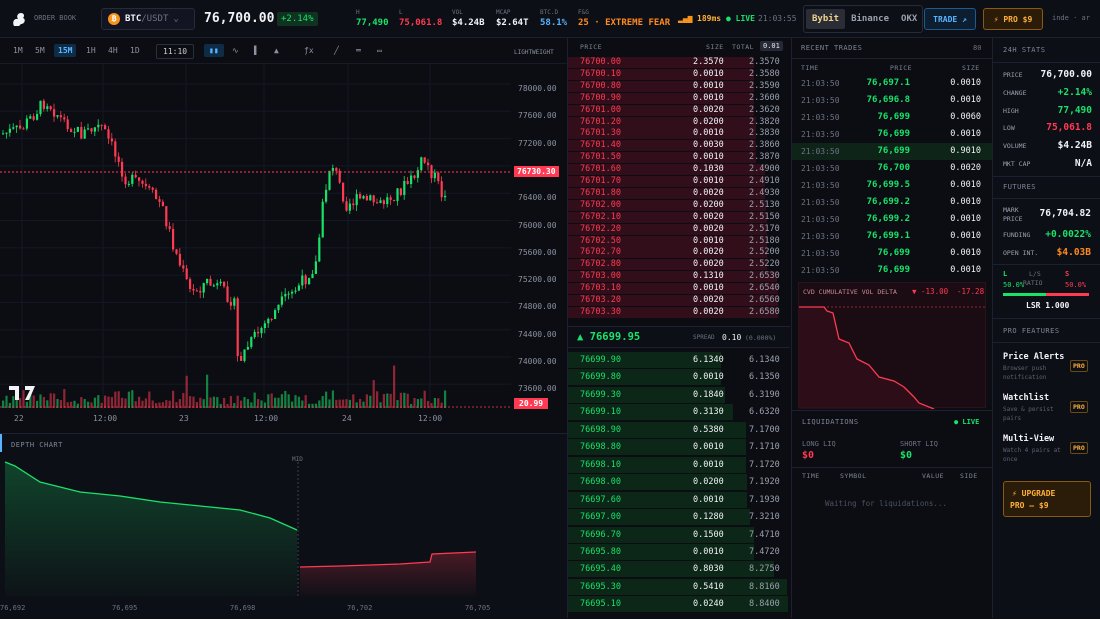 The height and width of the screenshot is (619, 1100). What do you see at coordinates (679, 300) in the screenshot?
I see `ask-row: 76703.20 0.0020 2.6560` at bounding box center [679, 300].